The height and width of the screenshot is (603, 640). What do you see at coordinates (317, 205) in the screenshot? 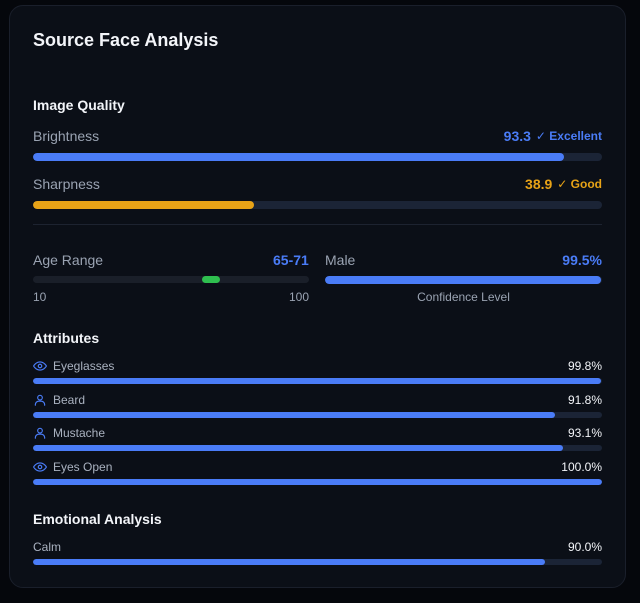
I see `sharpness-bar` at bounding box center [317, 205].